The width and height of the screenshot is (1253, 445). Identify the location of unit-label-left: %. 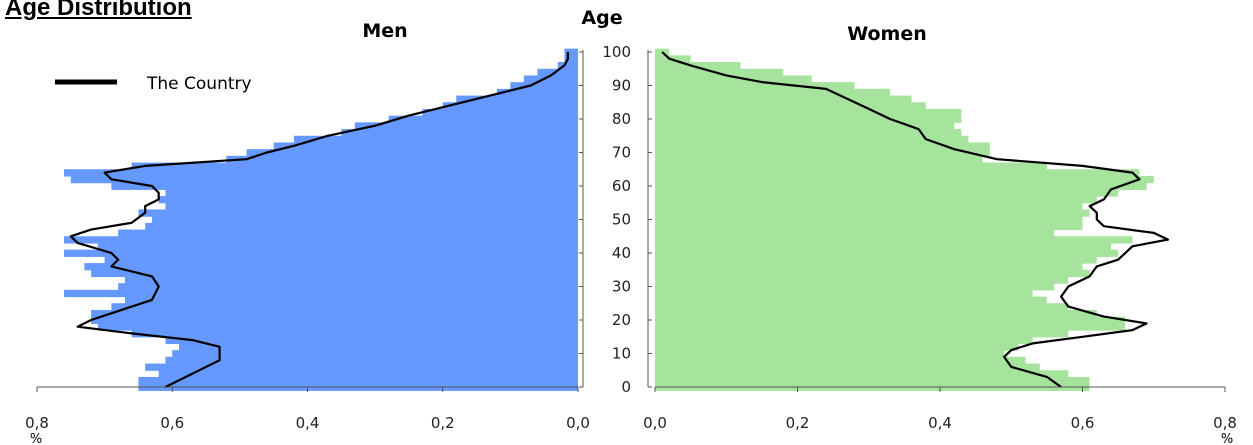
(36, 438).